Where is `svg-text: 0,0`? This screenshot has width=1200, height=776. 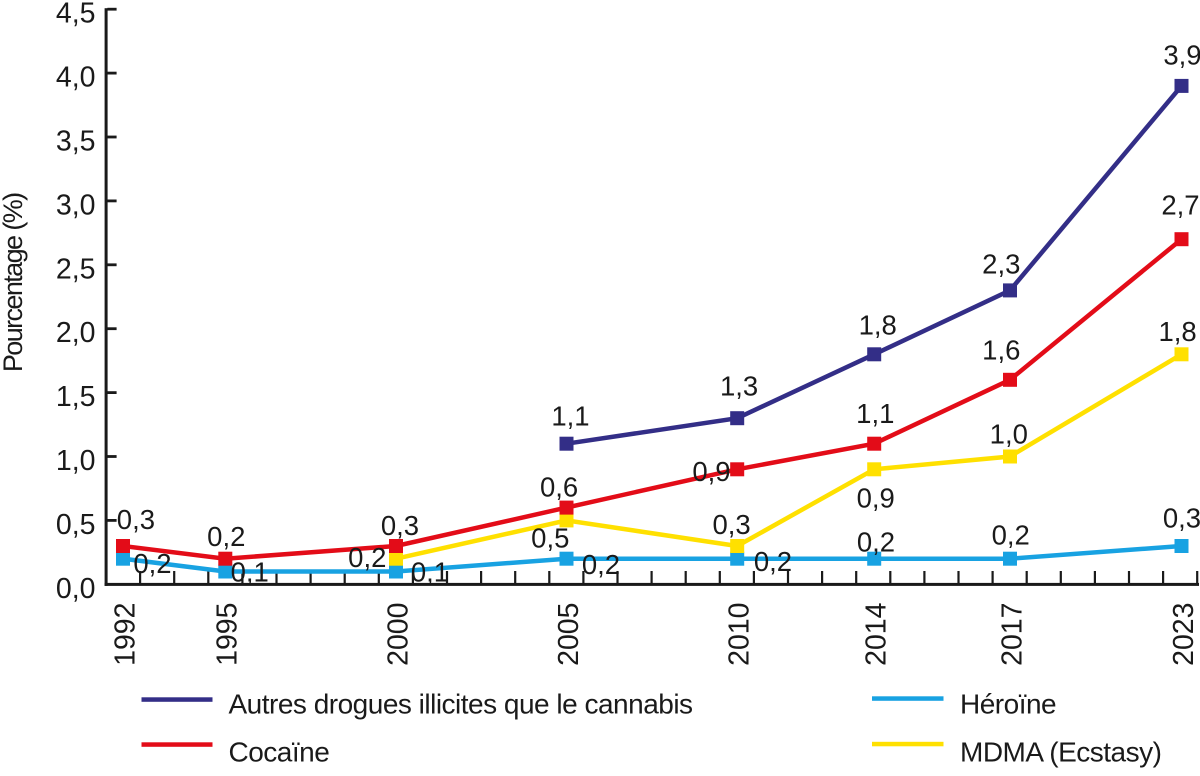
svg-text: 0,0 is located at coordinates (76, 589).